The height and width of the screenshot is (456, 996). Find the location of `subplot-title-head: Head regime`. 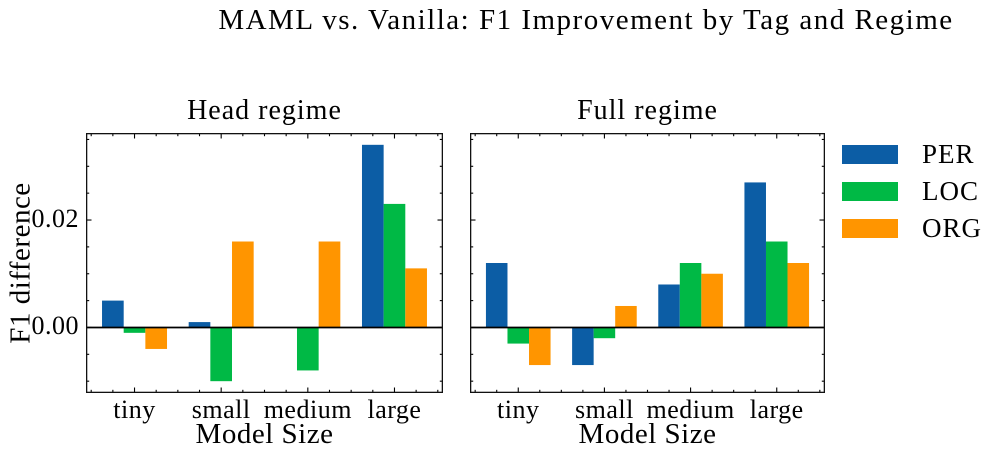

subplot-title-head: Head regime is located at coordinates (264, 110).